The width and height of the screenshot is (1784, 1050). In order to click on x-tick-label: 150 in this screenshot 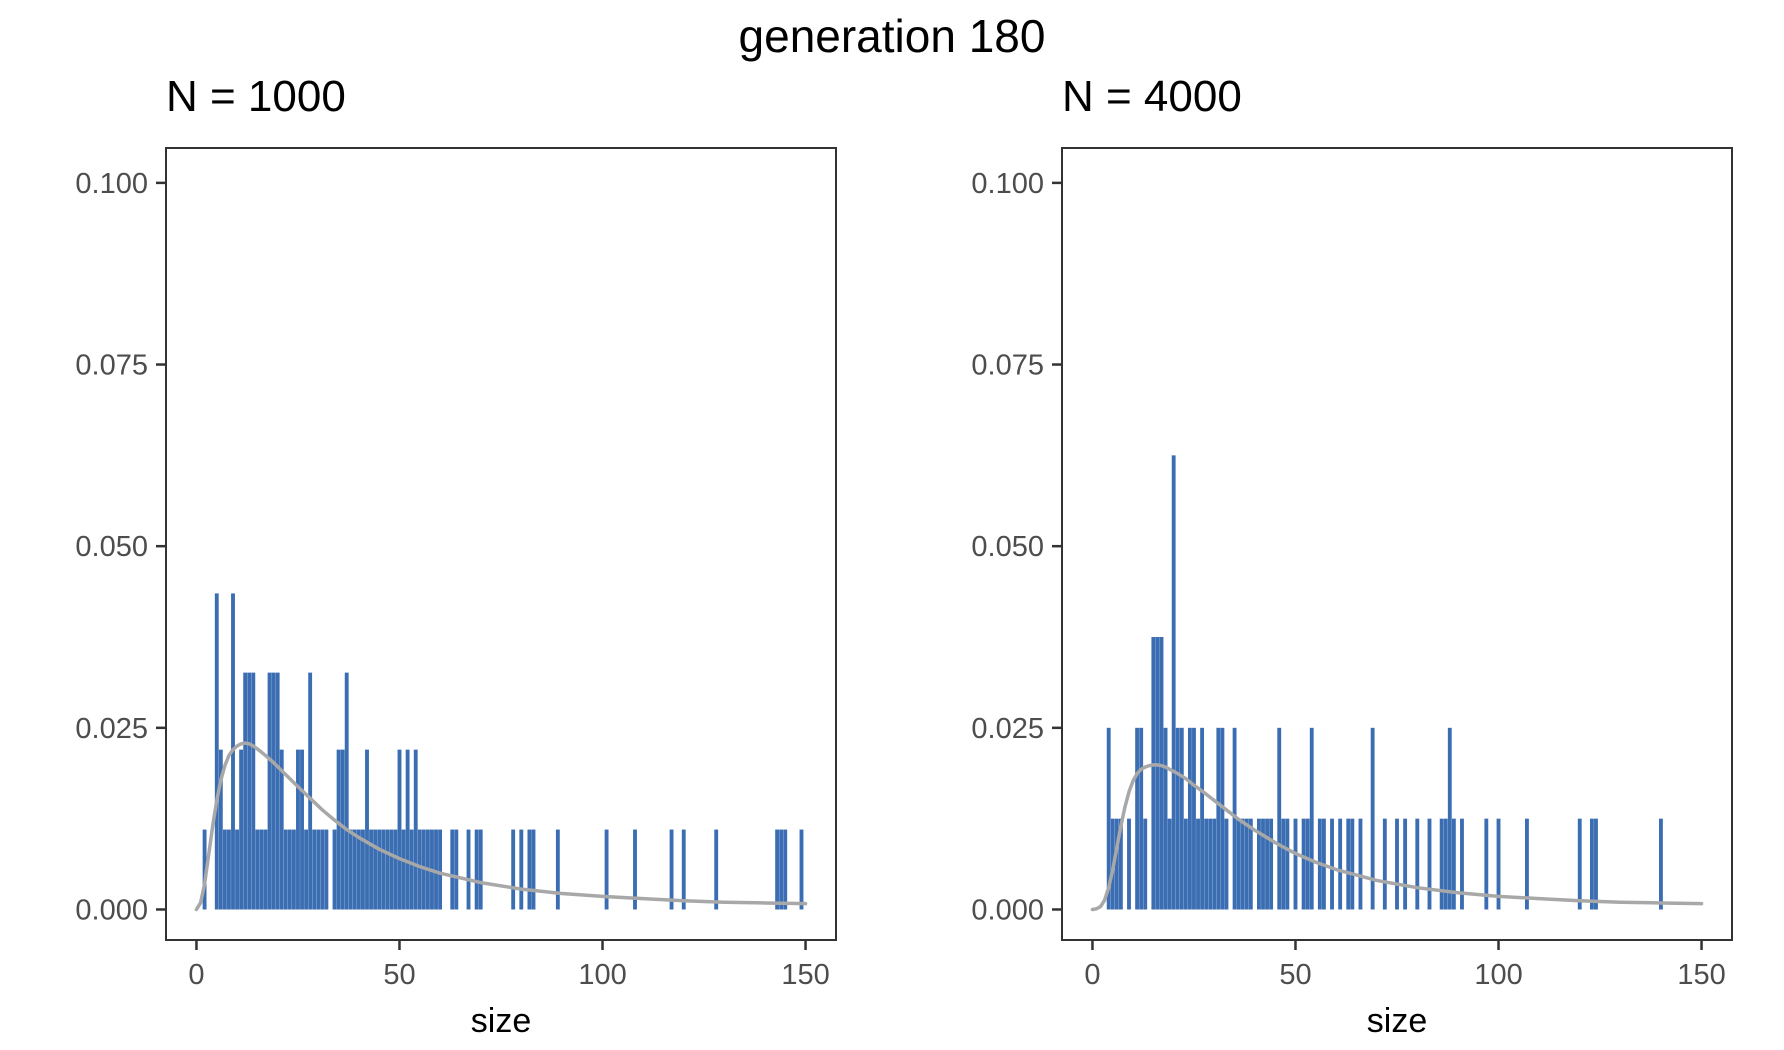, I will do `click(1701, 975)`.